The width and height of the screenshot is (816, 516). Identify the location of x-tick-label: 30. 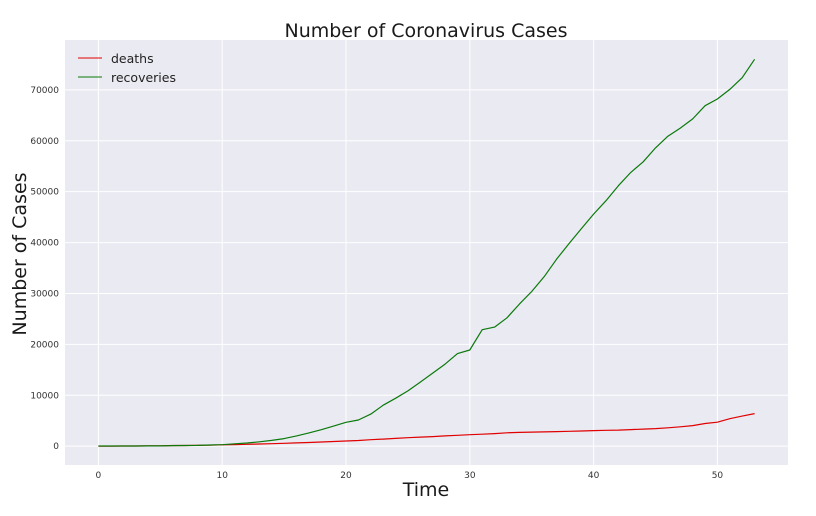
(470, 476).